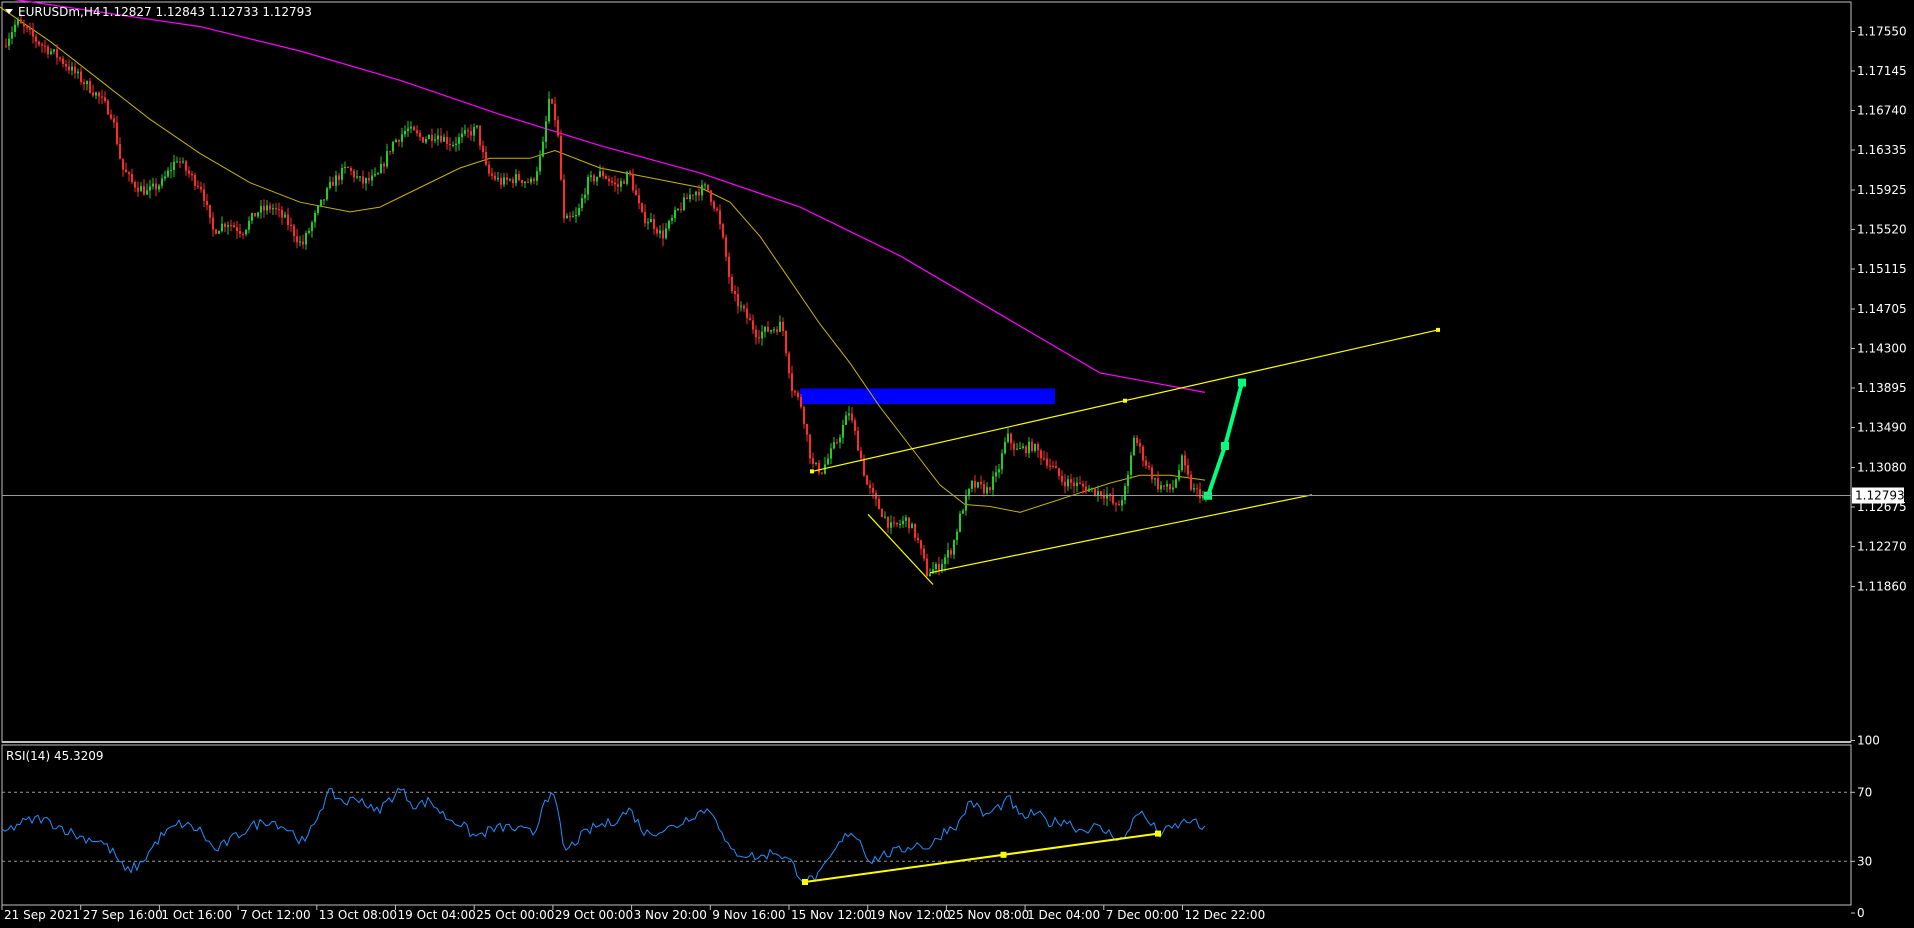 Image resolution: width=1914 pixels, height=928 pixels. What do you see at coordinates (748, 915) in the screenshot?
I see `time-tick-label: 9 Nov 16:00` at bounding box center [748, 915].